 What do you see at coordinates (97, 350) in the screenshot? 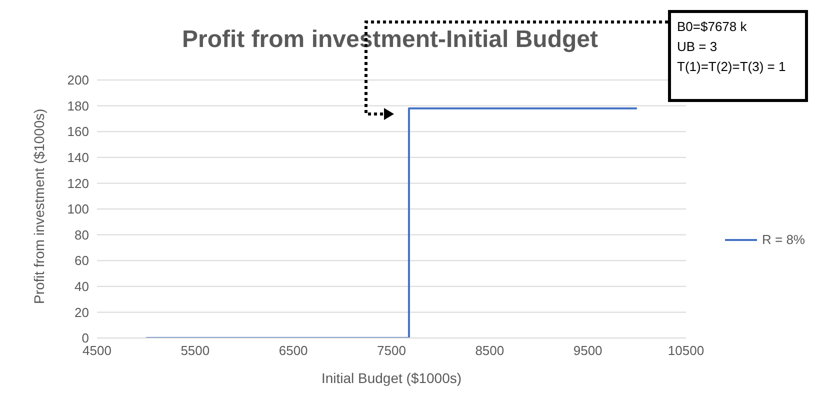
I see `x-tick-label: 4500` at bounding box center [97, 350].